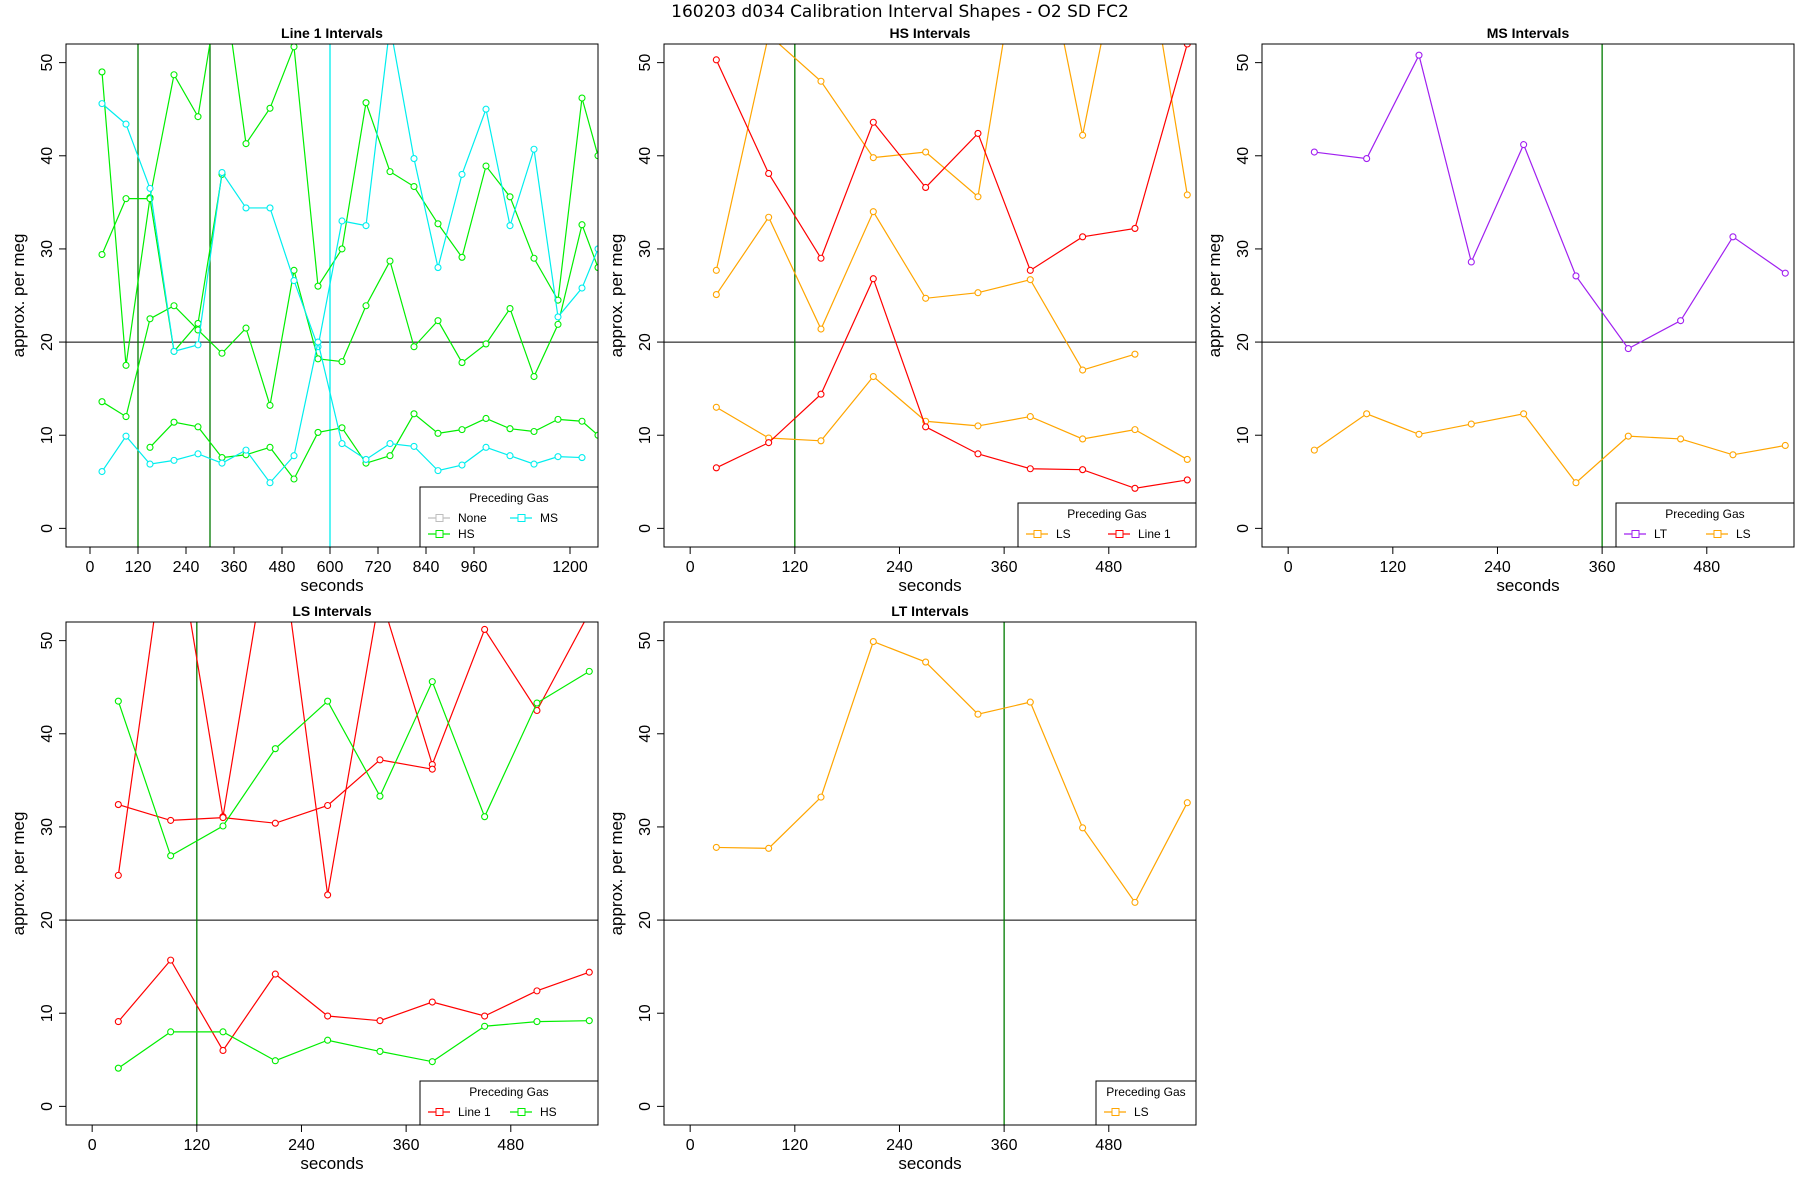 The width and height of the screenshot is (1800, 1200). Describe the element at coordinates (509, 517) in the screenshot. I see `legend: Preceding Gas None MS HS` at that location.